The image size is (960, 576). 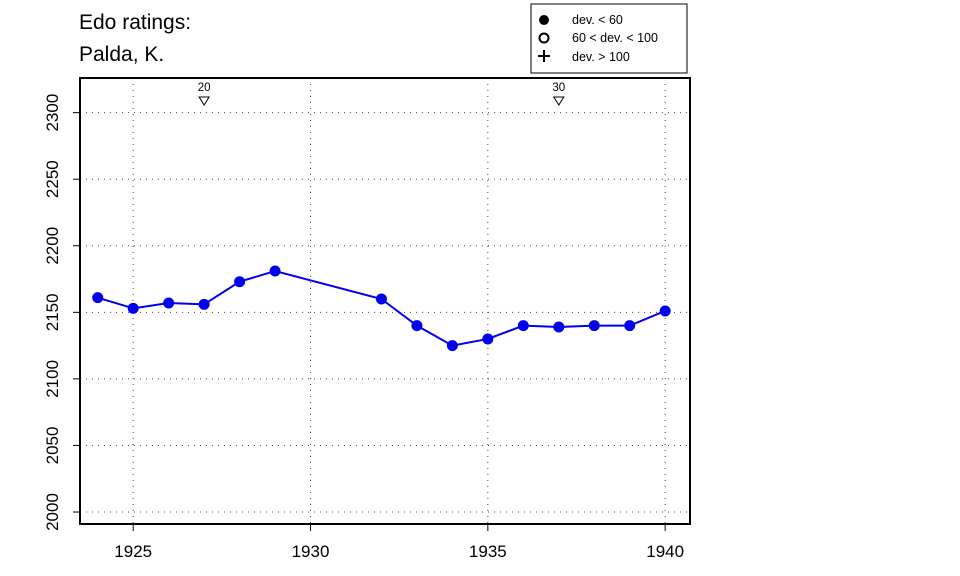 I want to click on game-count-label: 20, so click(x=204, y=88).